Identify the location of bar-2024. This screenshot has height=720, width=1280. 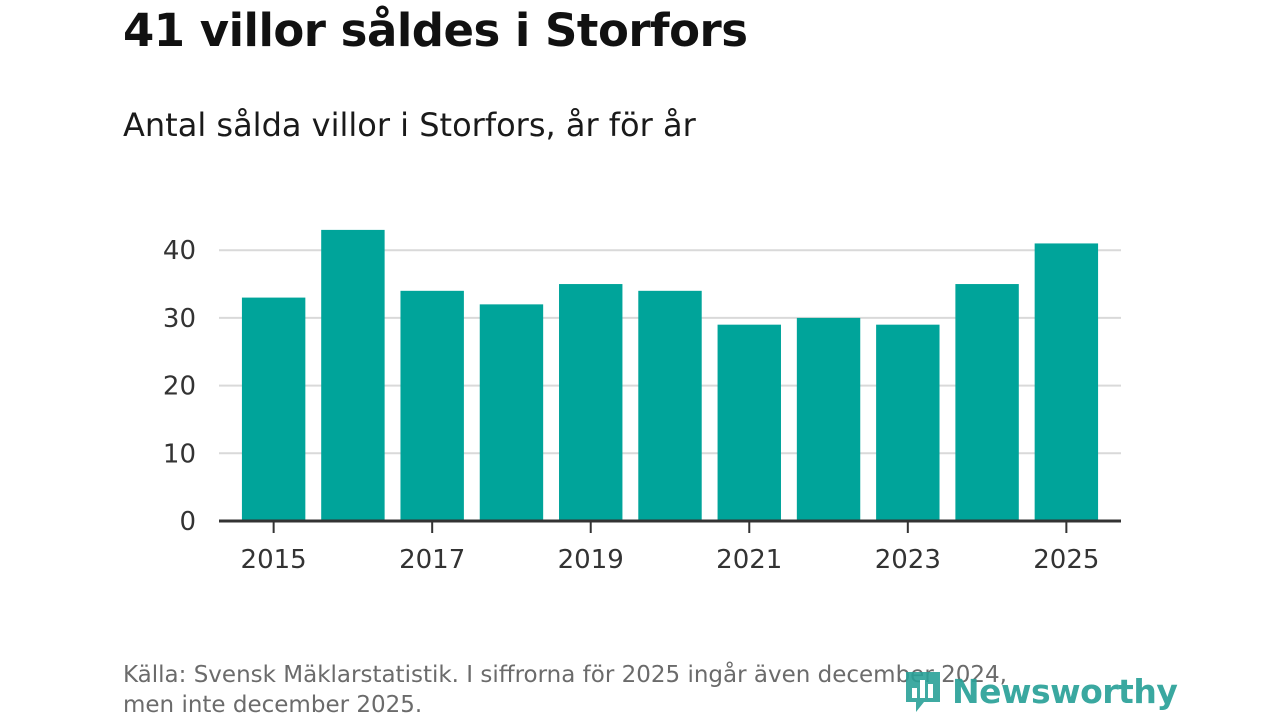
(987, 402).